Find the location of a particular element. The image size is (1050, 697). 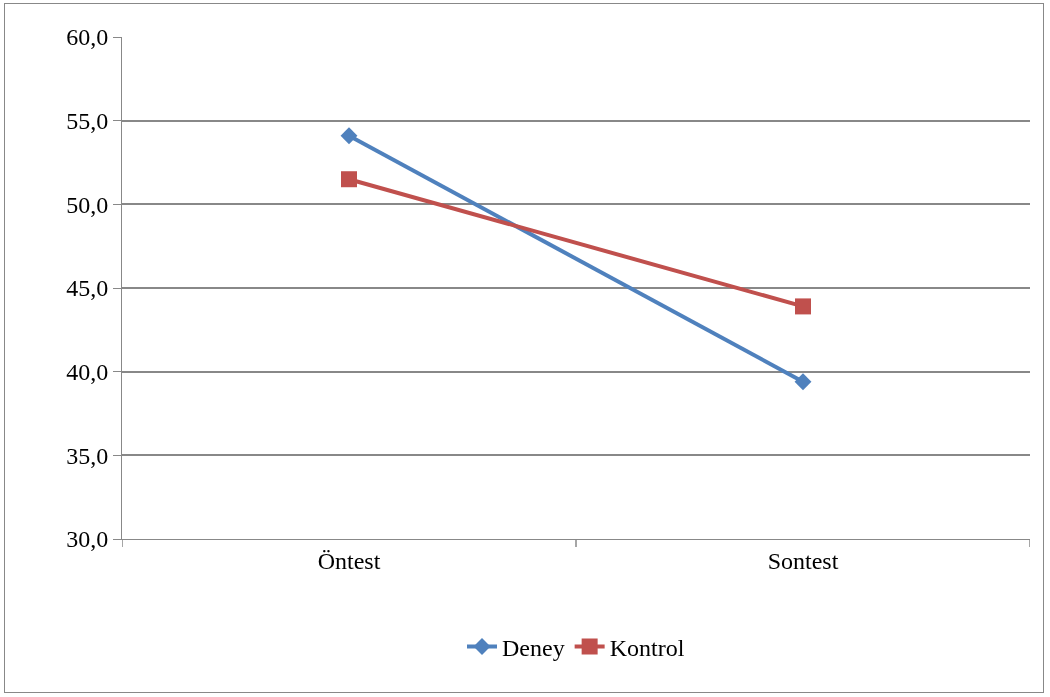

legend-label: Deney is located at coordinates (533, 647).